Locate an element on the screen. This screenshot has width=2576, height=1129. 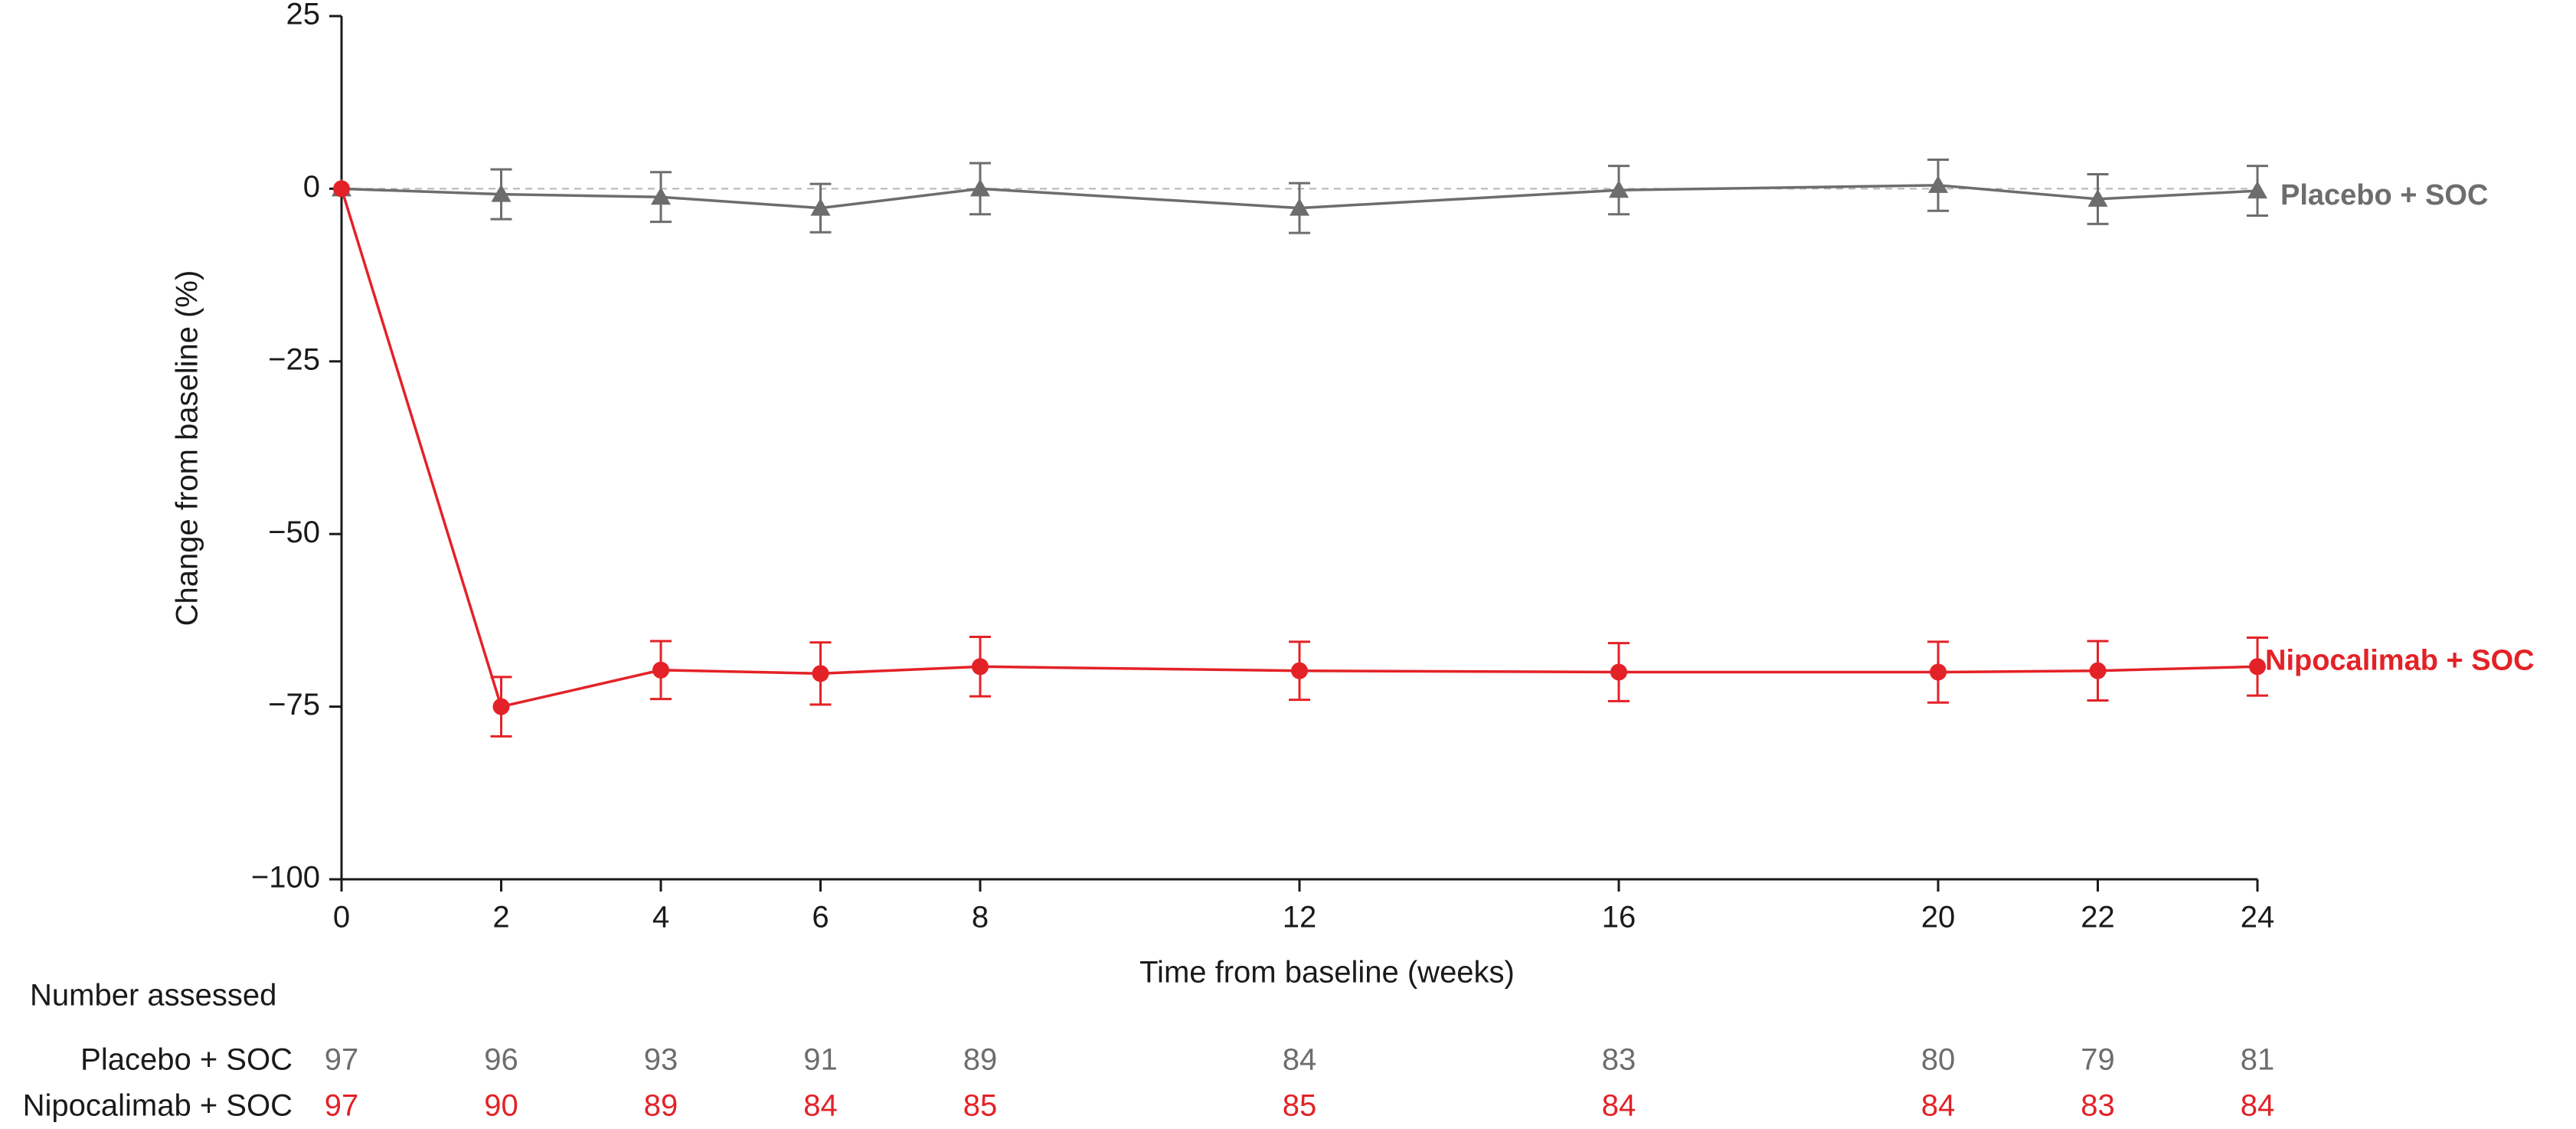
table-cell: 79 is located at coordinates (2098, 1060).